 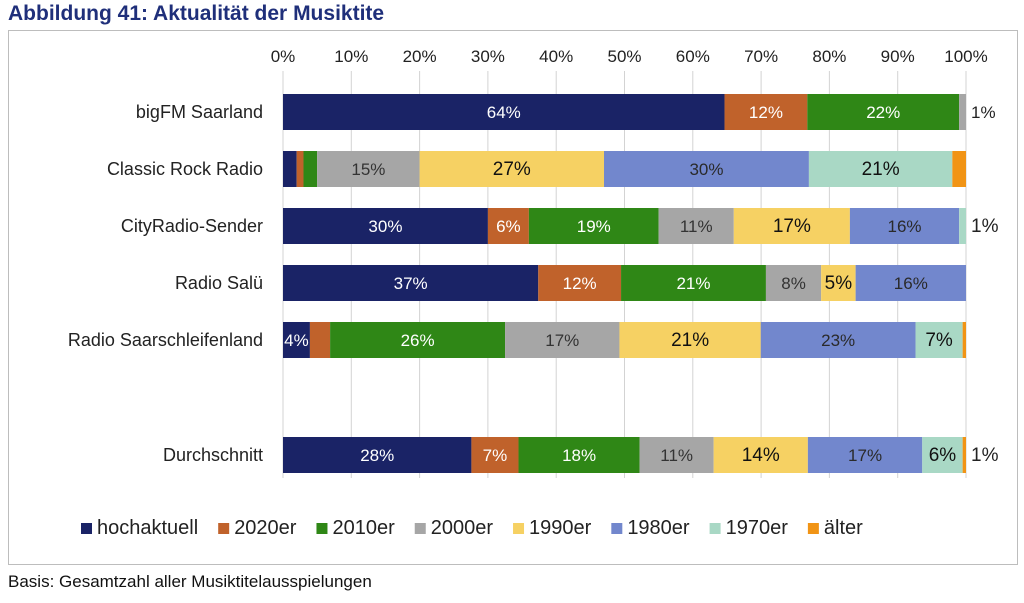 I want to click on category-label: CityRadio-Sender, so click(x=192, y=226).